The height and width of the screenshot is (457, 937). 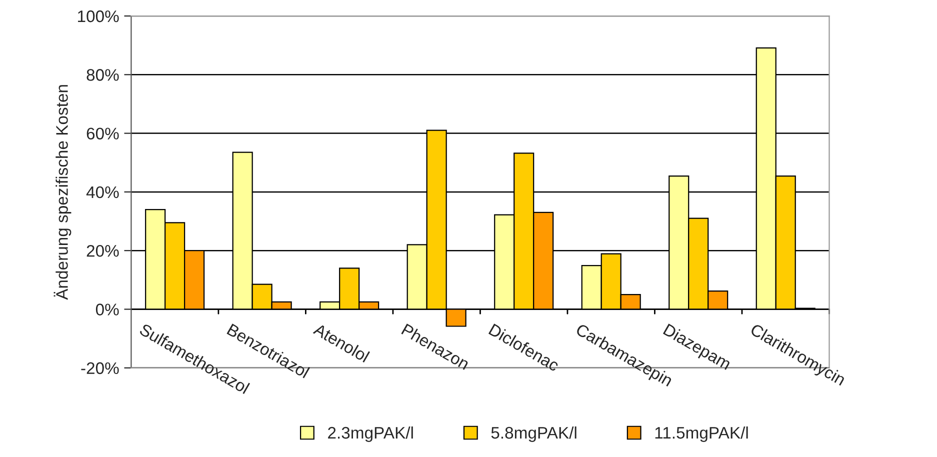 I want to click on y-tick-label: 0%, so click(x=107, y=310).